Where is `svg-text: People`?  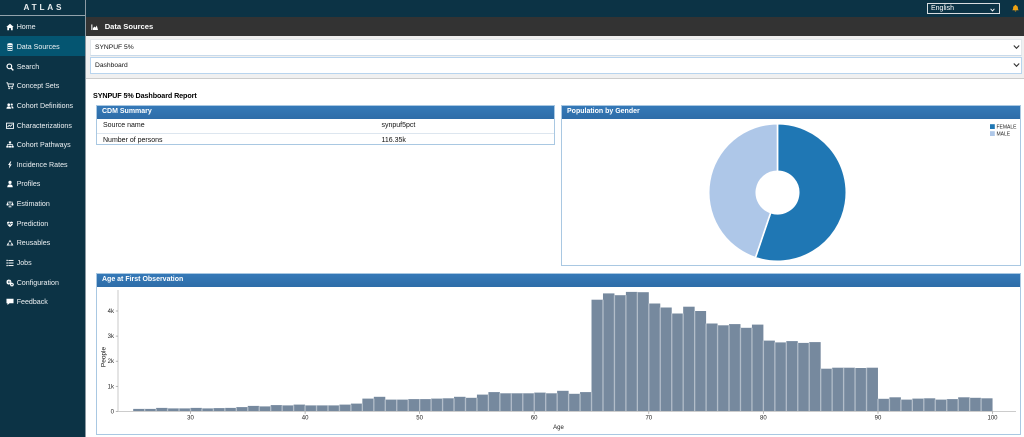 svg-text: People is located at coordinates (104, 357).